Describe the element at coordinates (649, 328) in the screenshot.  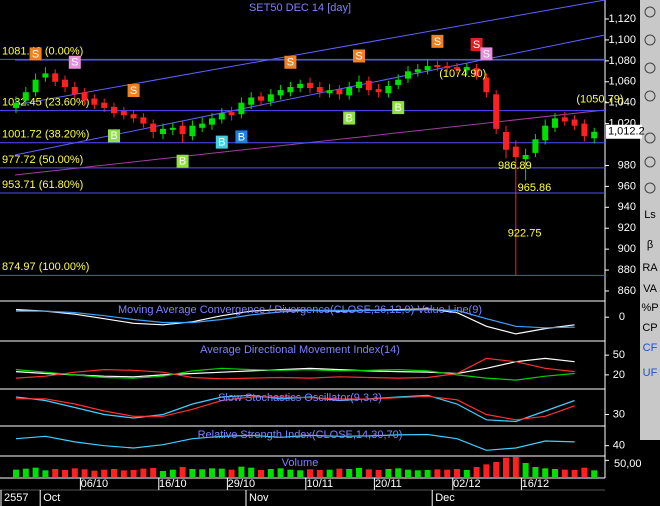
I see `toolbar-button: CP` at that location.